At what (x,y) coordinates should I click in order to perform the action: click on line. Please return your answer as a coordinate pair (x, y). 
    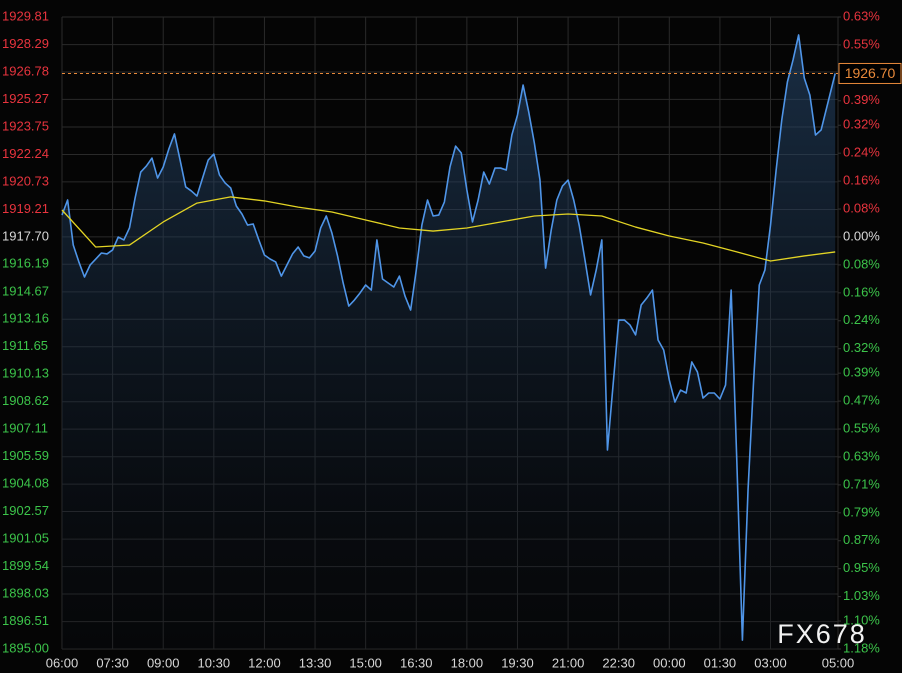
    Looking at the image, I should click on (448, 229).